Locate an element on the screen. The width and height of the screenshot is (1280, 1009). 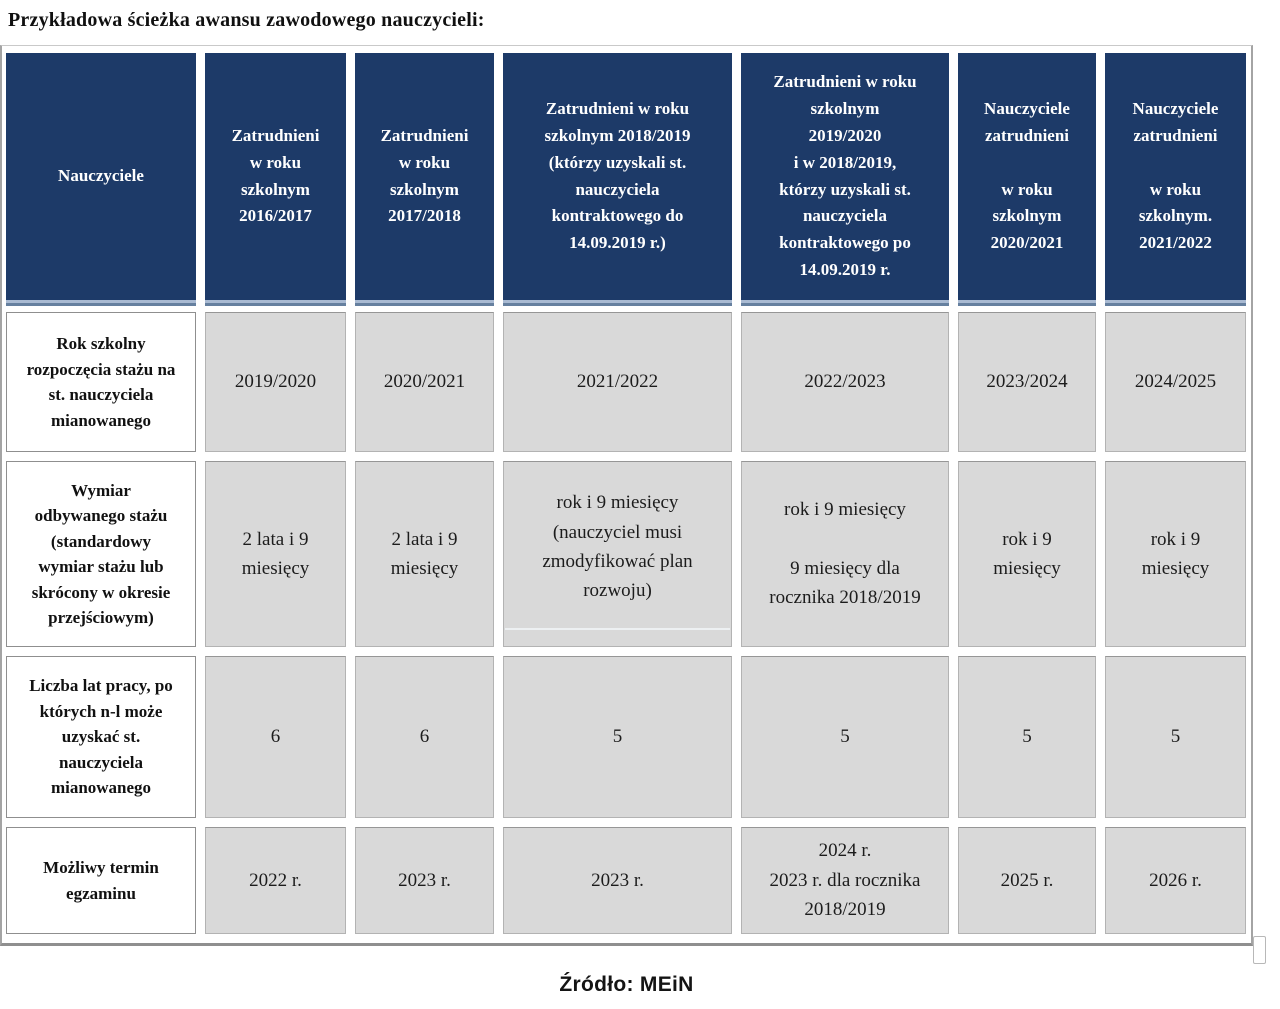
header-cell-label: Nauczyciele is located at coordinates (101, 176).